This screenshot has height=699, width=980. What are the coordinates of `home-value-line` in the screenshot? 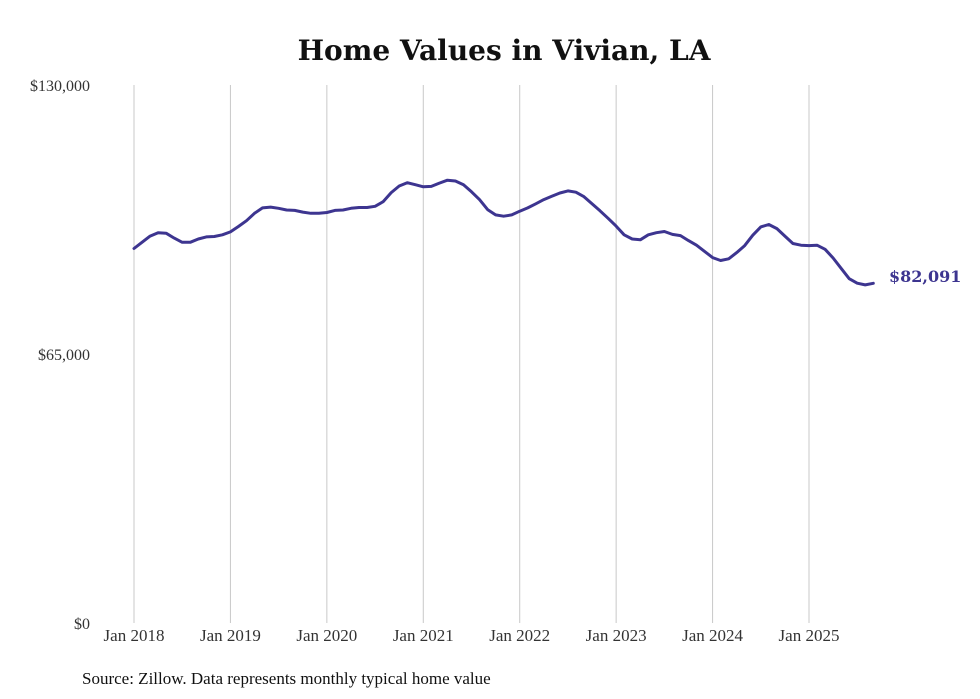 It's located at (503, 232).